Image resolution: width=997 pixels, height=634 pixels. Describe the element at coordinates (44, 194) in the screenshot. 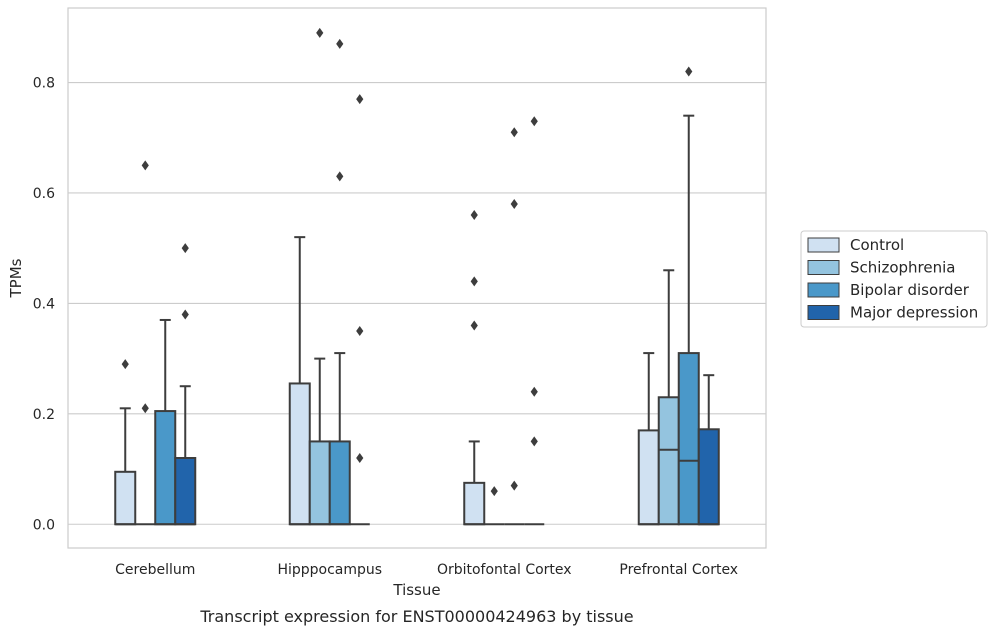

I see `y-tick-label: 0.6` at that location.